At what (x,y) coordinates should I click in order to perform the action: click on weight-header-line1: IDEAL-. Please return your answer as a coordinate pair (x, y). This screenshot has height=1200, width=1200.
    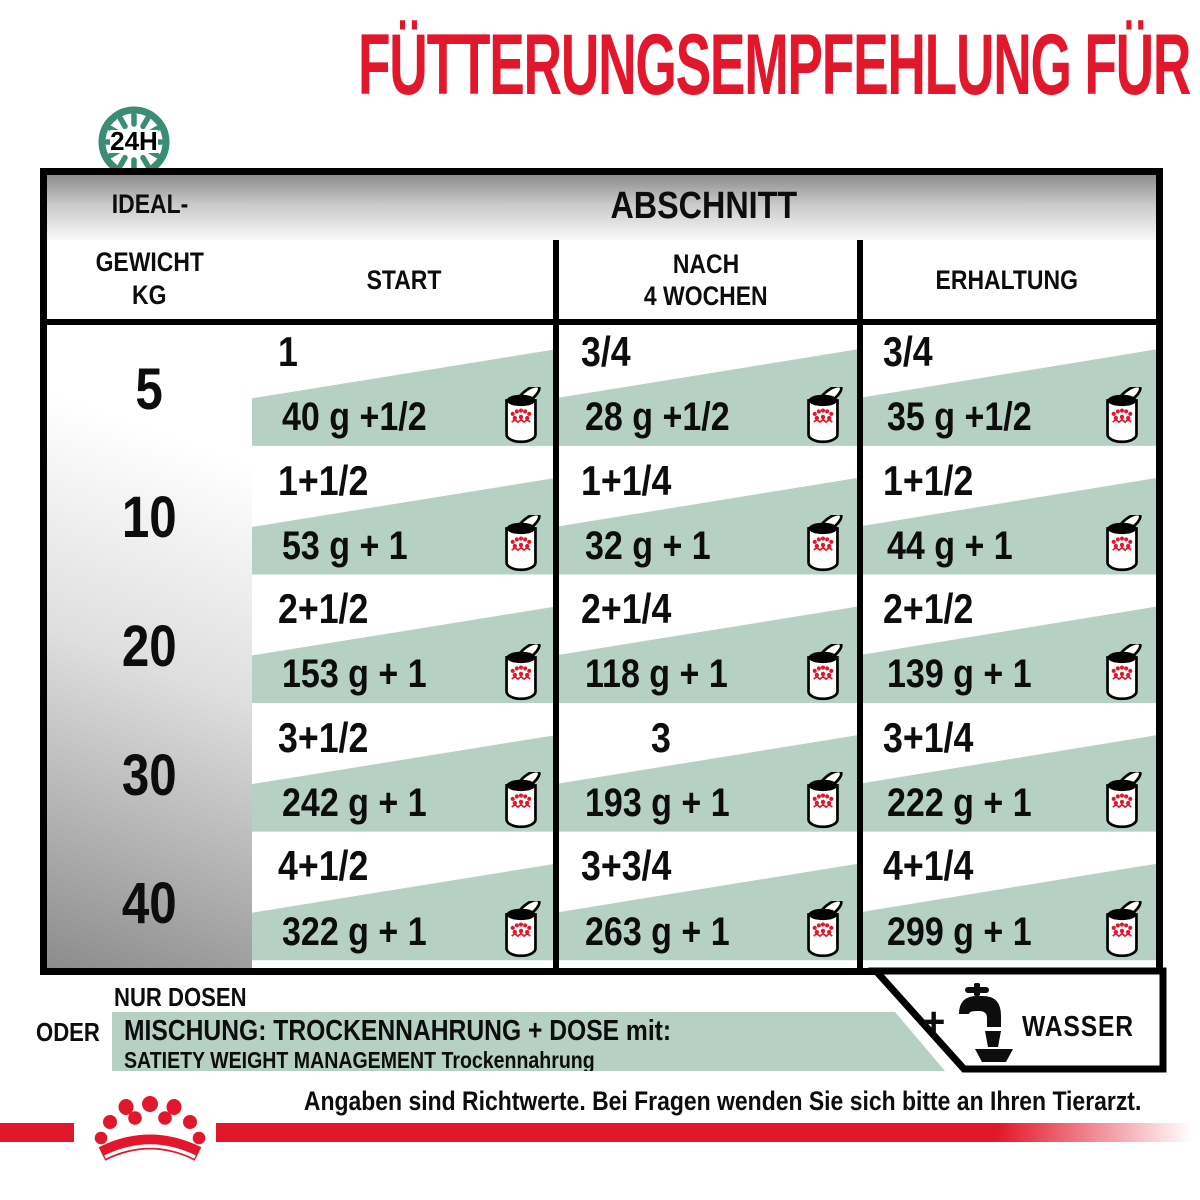
    Looking at the image, I should click on (149, 204).